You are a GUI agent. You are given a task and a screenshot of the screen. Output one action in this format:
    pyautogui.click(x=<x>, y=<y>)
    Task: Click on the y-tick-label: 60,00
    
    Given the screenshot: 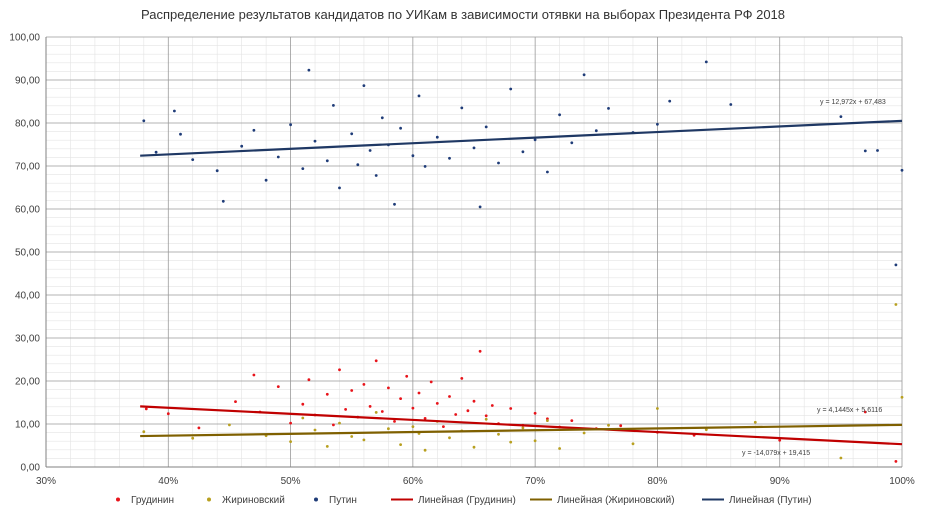 What is the action you would take?
    pyautogui.click(x=27, y=210)
    